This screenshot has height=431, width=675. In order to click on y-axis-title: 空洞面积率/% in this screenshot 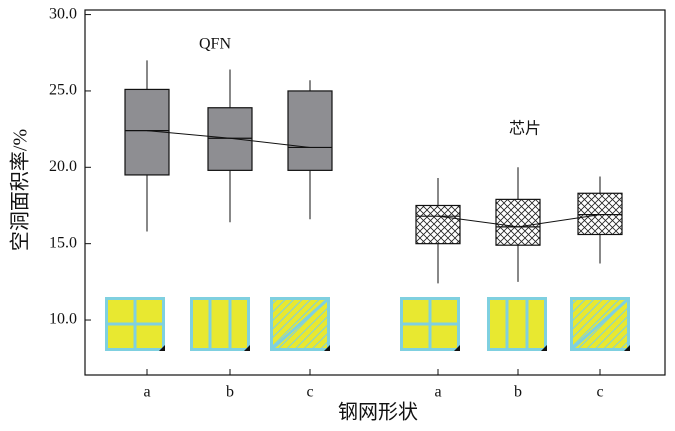, I will do `click(20, 190)`.